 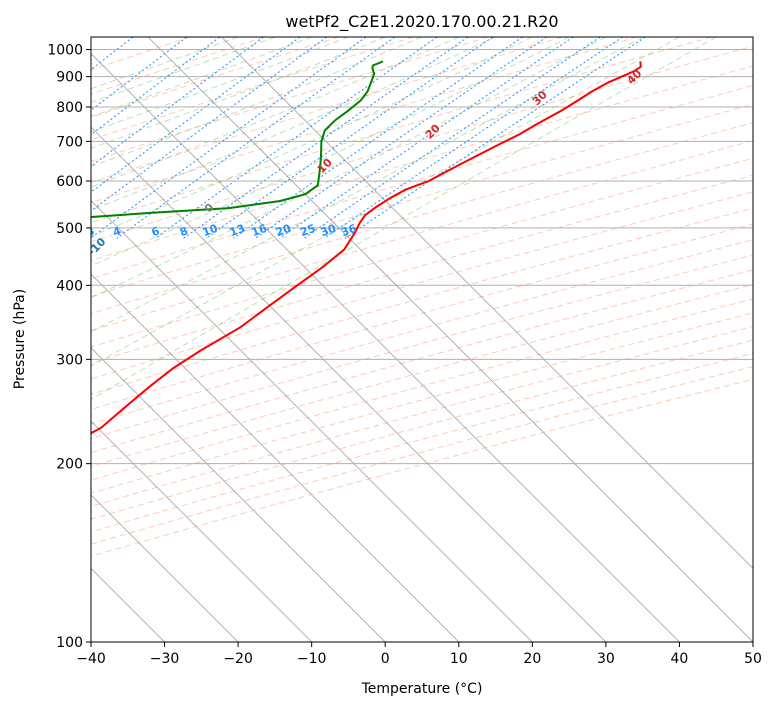 I want to click on mixing-ratio-label: 13, so click(x=237, y=230).